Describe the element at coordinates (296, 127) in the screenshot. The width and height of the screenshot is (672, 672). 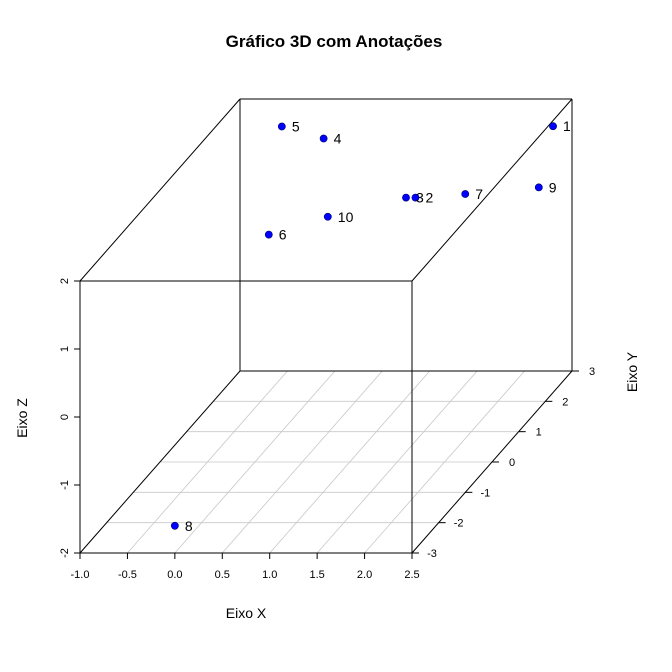
I see `point-label-5: 5` at that location.